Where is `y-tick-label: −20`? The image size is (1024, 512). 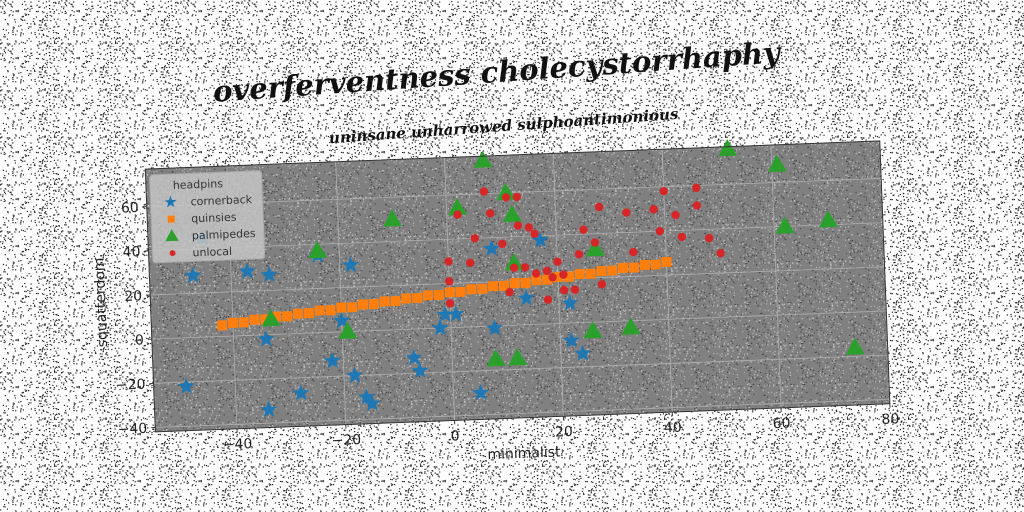
y-tick-label: −20 is located at coordinates (131, 385).